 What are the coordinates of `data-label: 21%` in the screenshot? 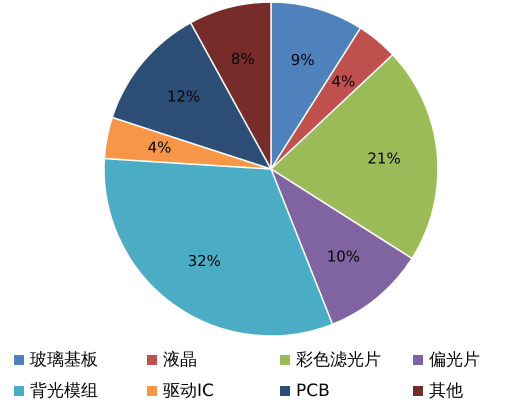 It's located at (384, 158).